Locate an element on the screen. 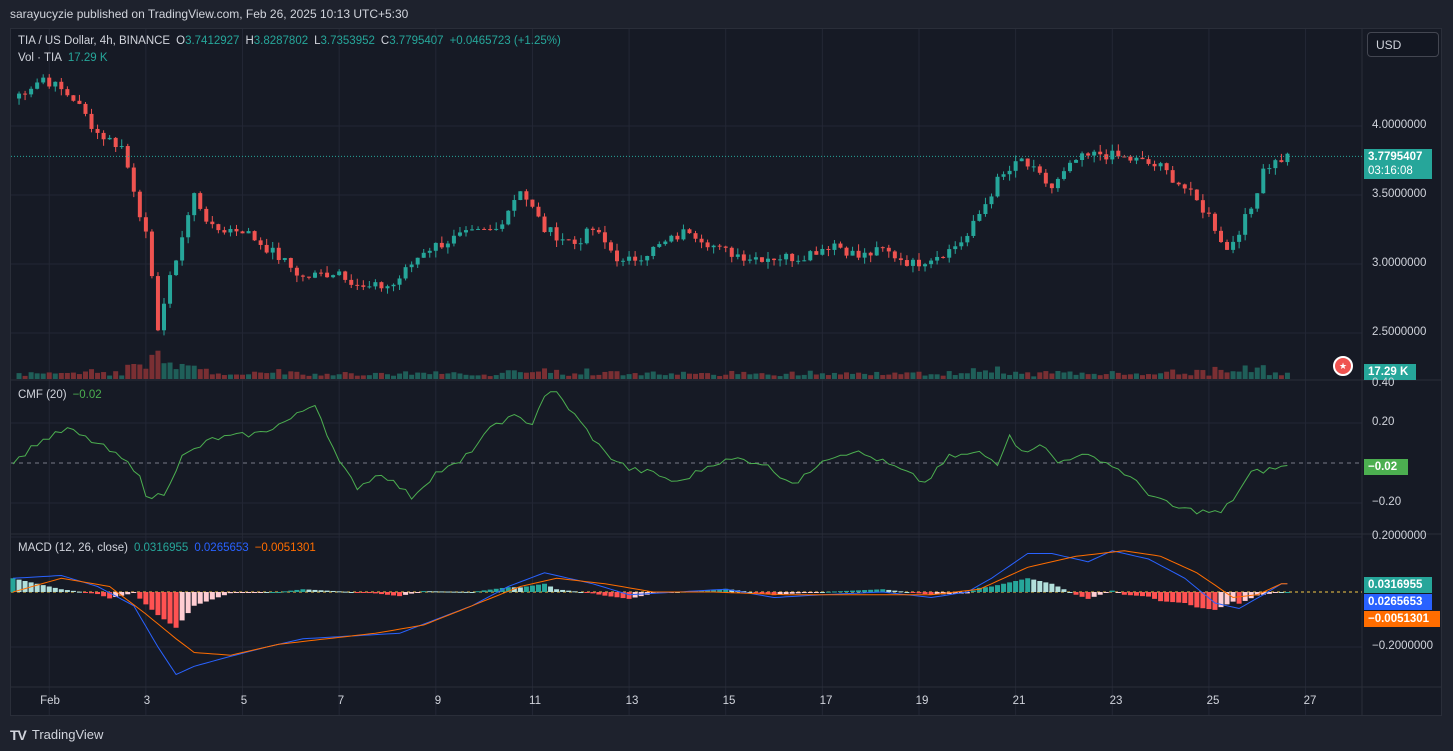  currency-button: USD is located at coordinates (1403, 44).